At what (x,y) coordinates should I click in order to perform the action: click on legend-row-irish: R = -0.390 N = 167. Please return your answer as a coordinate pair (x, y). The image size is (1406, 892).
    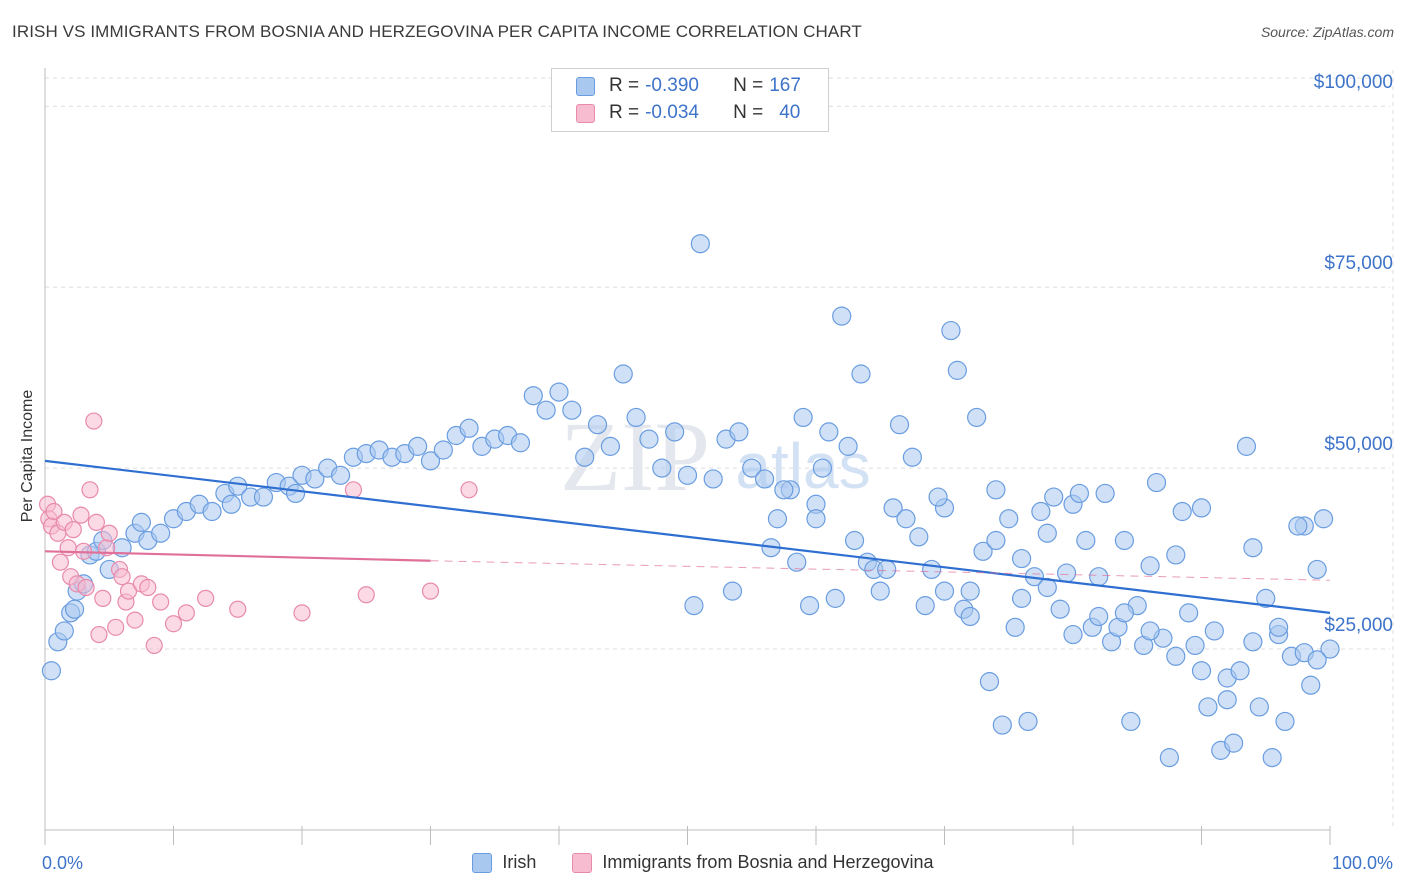
    Looking at the image, I should click on (688, 86).